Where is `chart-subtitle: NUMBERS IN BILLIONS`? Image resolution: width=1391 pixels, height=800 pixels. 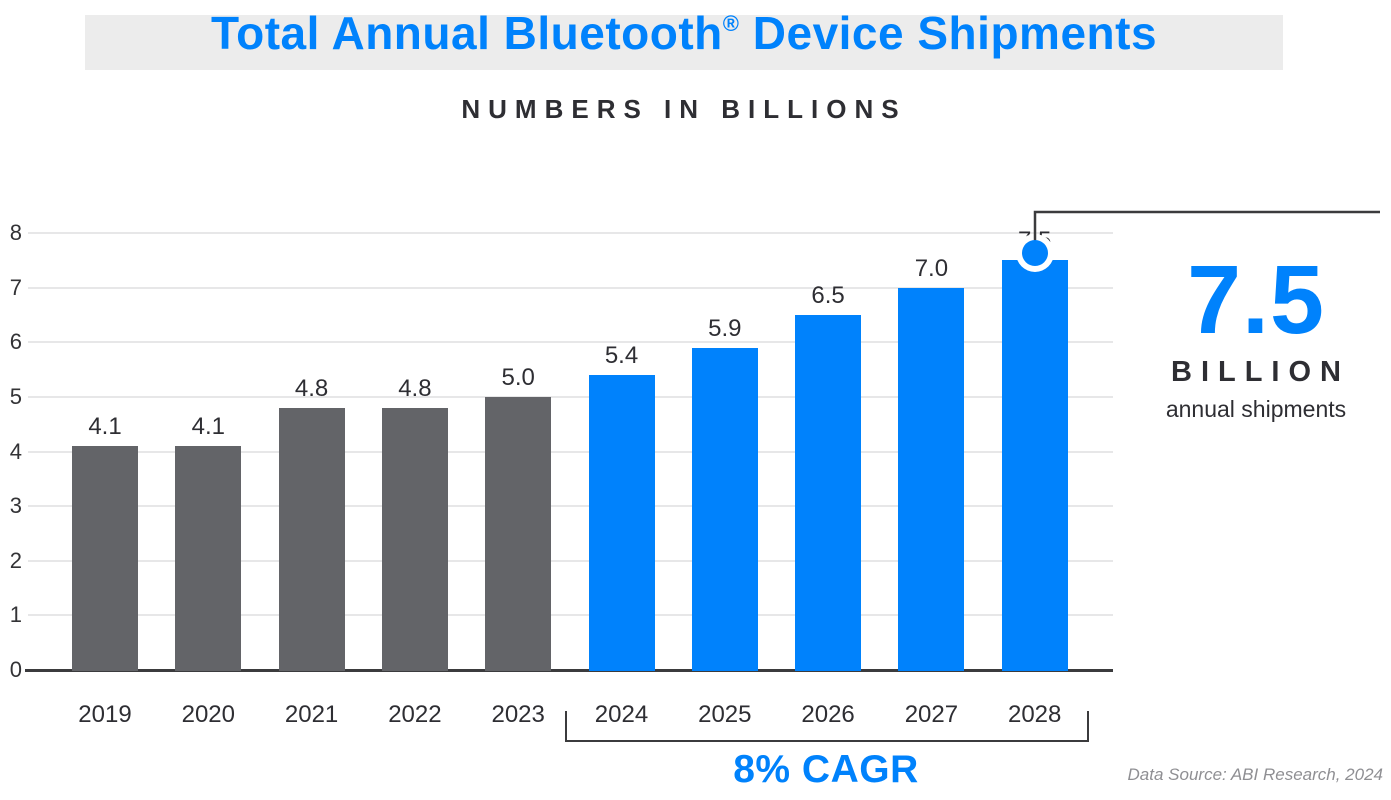 chart-subtitle: NUMBERS IN BILLIONS is located at coordinates (684, 109).